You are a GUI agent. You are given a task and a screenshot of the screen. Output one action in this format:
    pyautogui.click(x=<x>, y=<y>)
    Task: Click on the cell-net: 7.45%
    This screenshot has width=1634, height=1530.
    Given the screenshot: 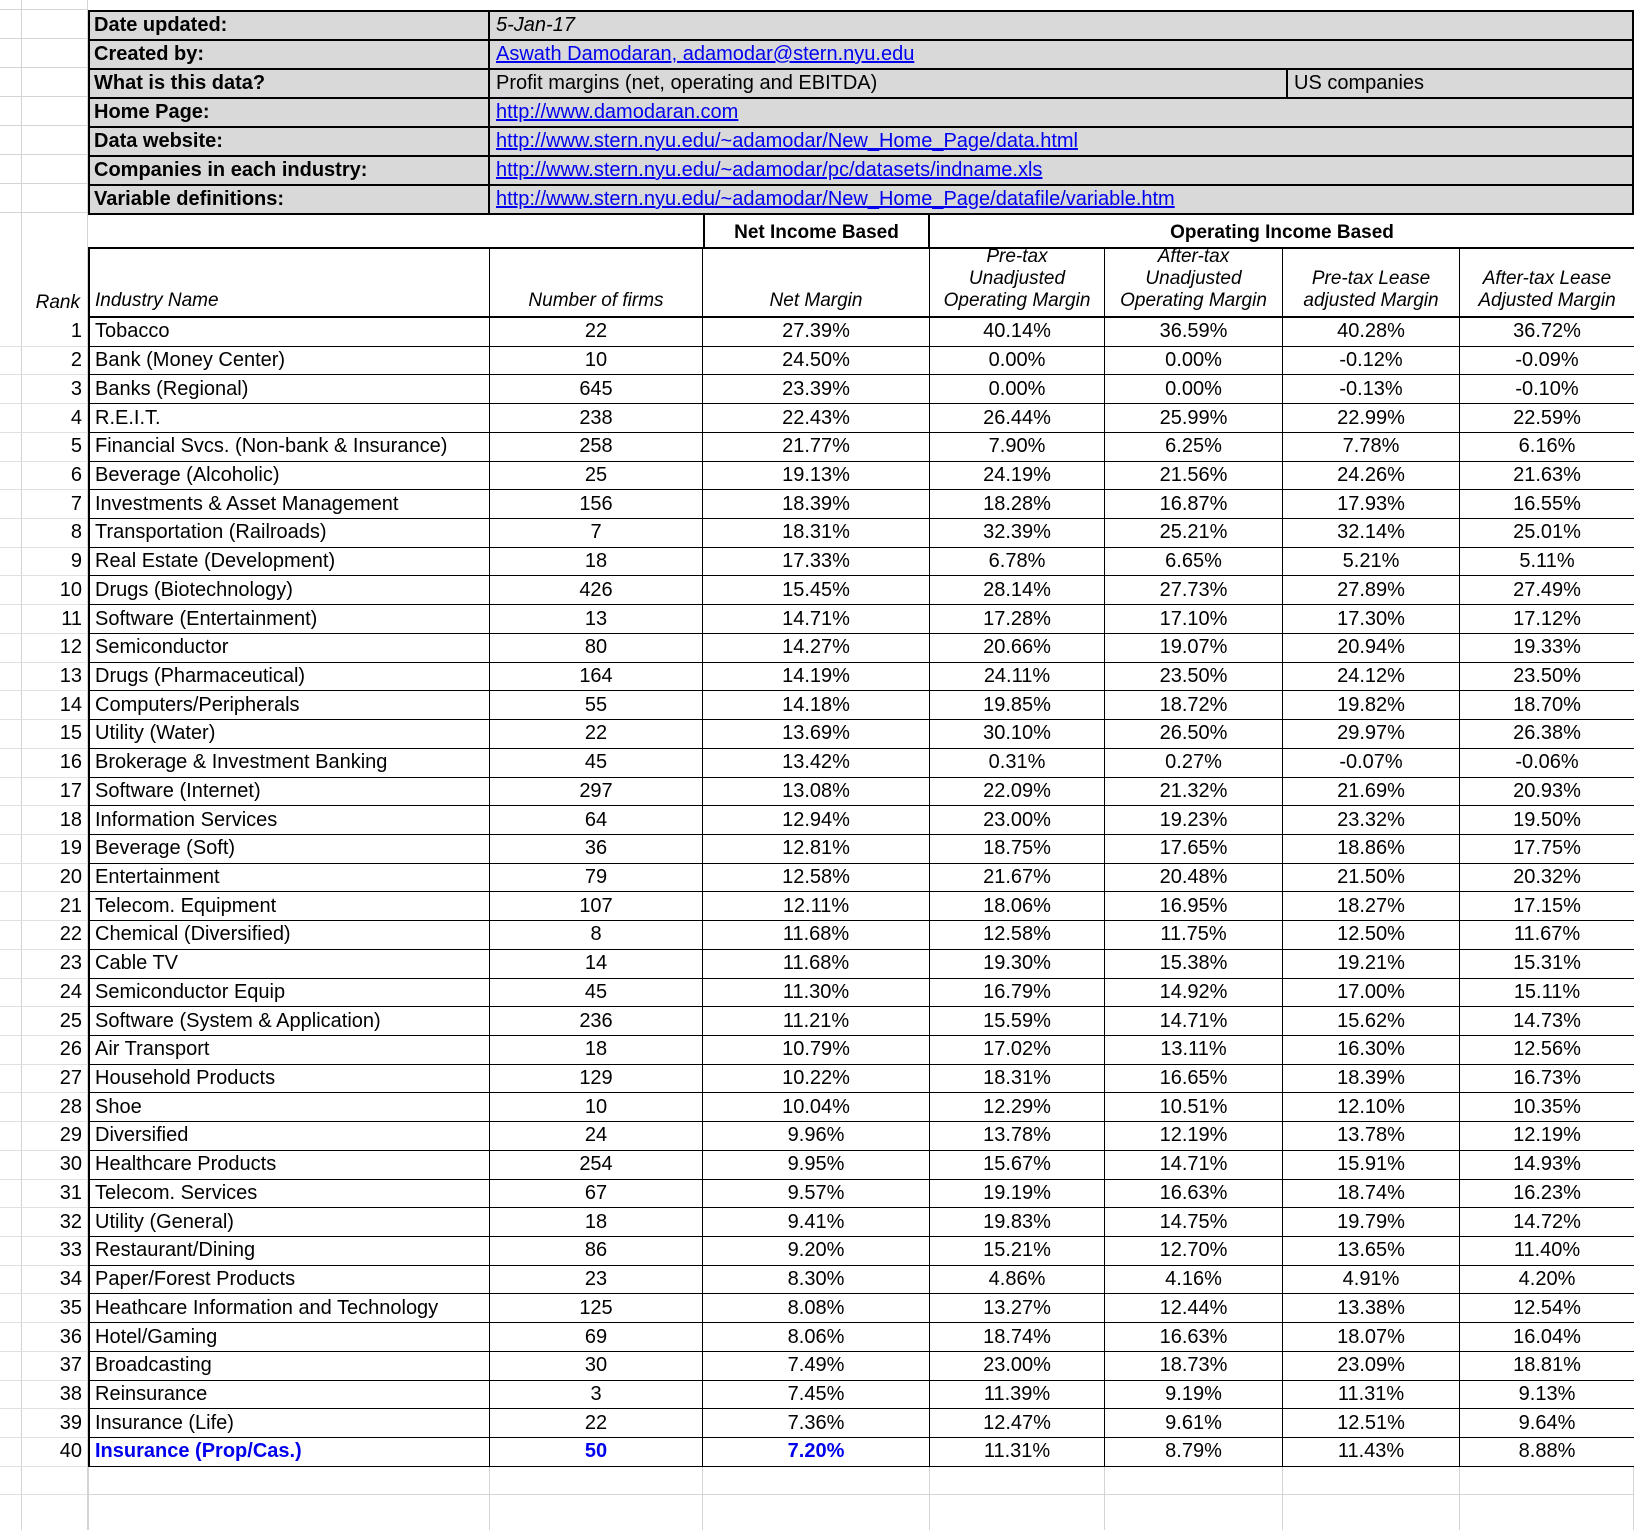 What is the action you would take?
    pyautogui.click(x=816, y=1395)
    